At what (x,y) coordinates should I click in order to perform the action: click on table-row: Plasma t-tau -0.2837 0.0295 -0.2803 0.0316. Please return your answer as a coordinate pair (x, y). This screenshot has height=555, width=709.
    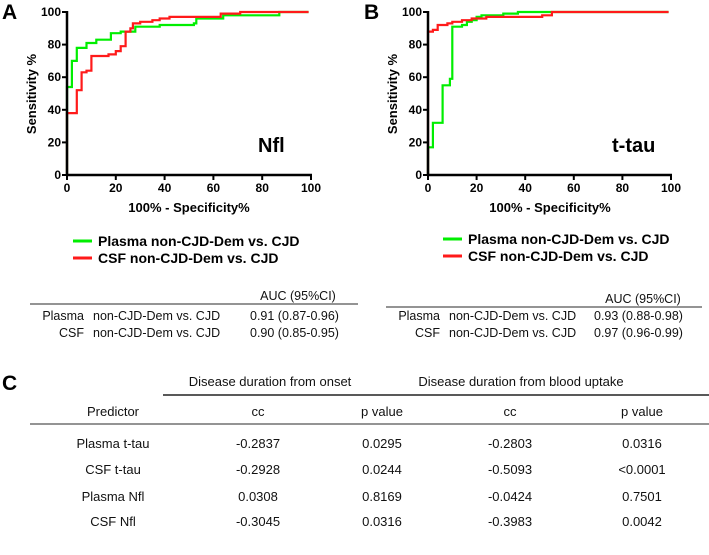
    Looking at the image, I should click on (369, 443).